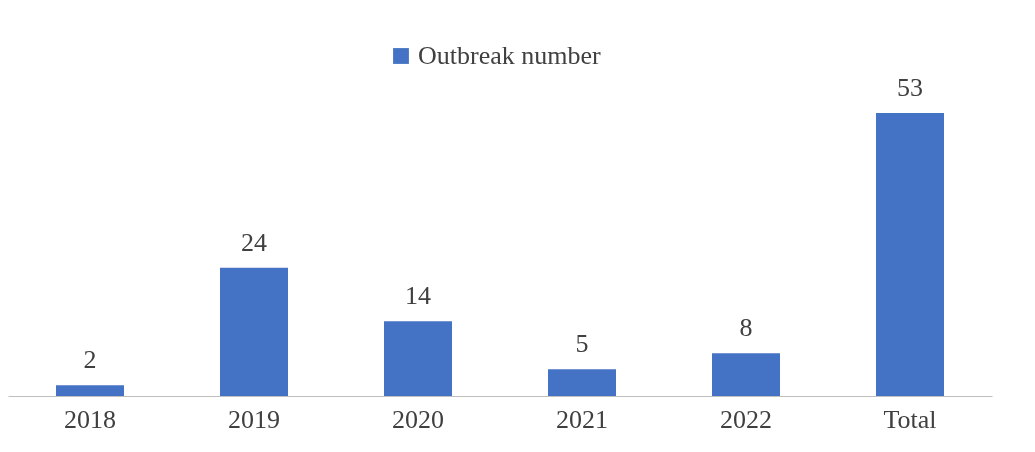 This screenshot has width=1035, height=452. What do you see at coordinates (582, 344) in the screenshot?
I see `data-label: 5` at bounding box center [582, 344].